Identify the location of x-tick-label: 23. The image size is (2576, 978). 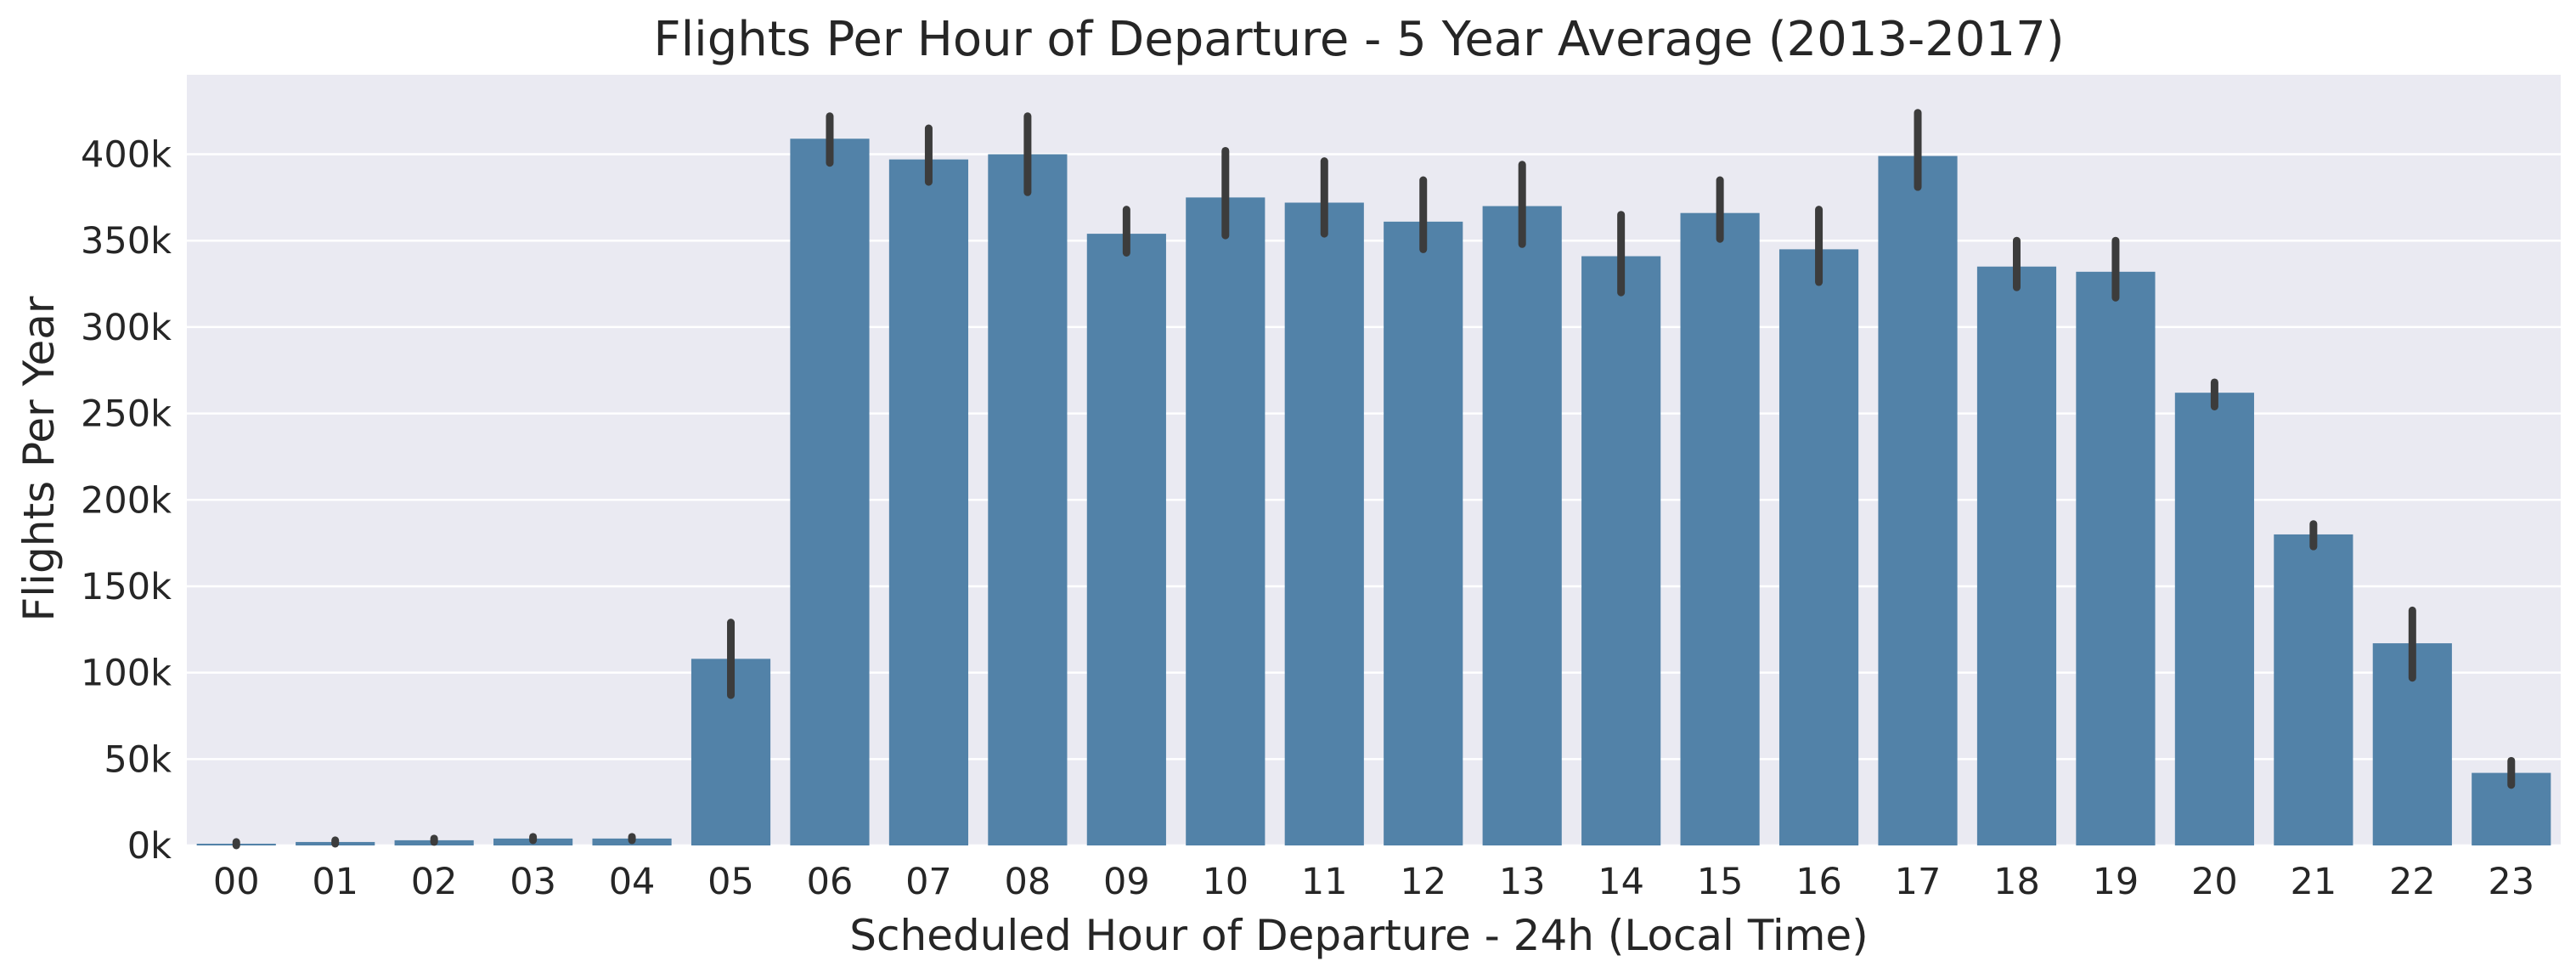
(2511, 882).